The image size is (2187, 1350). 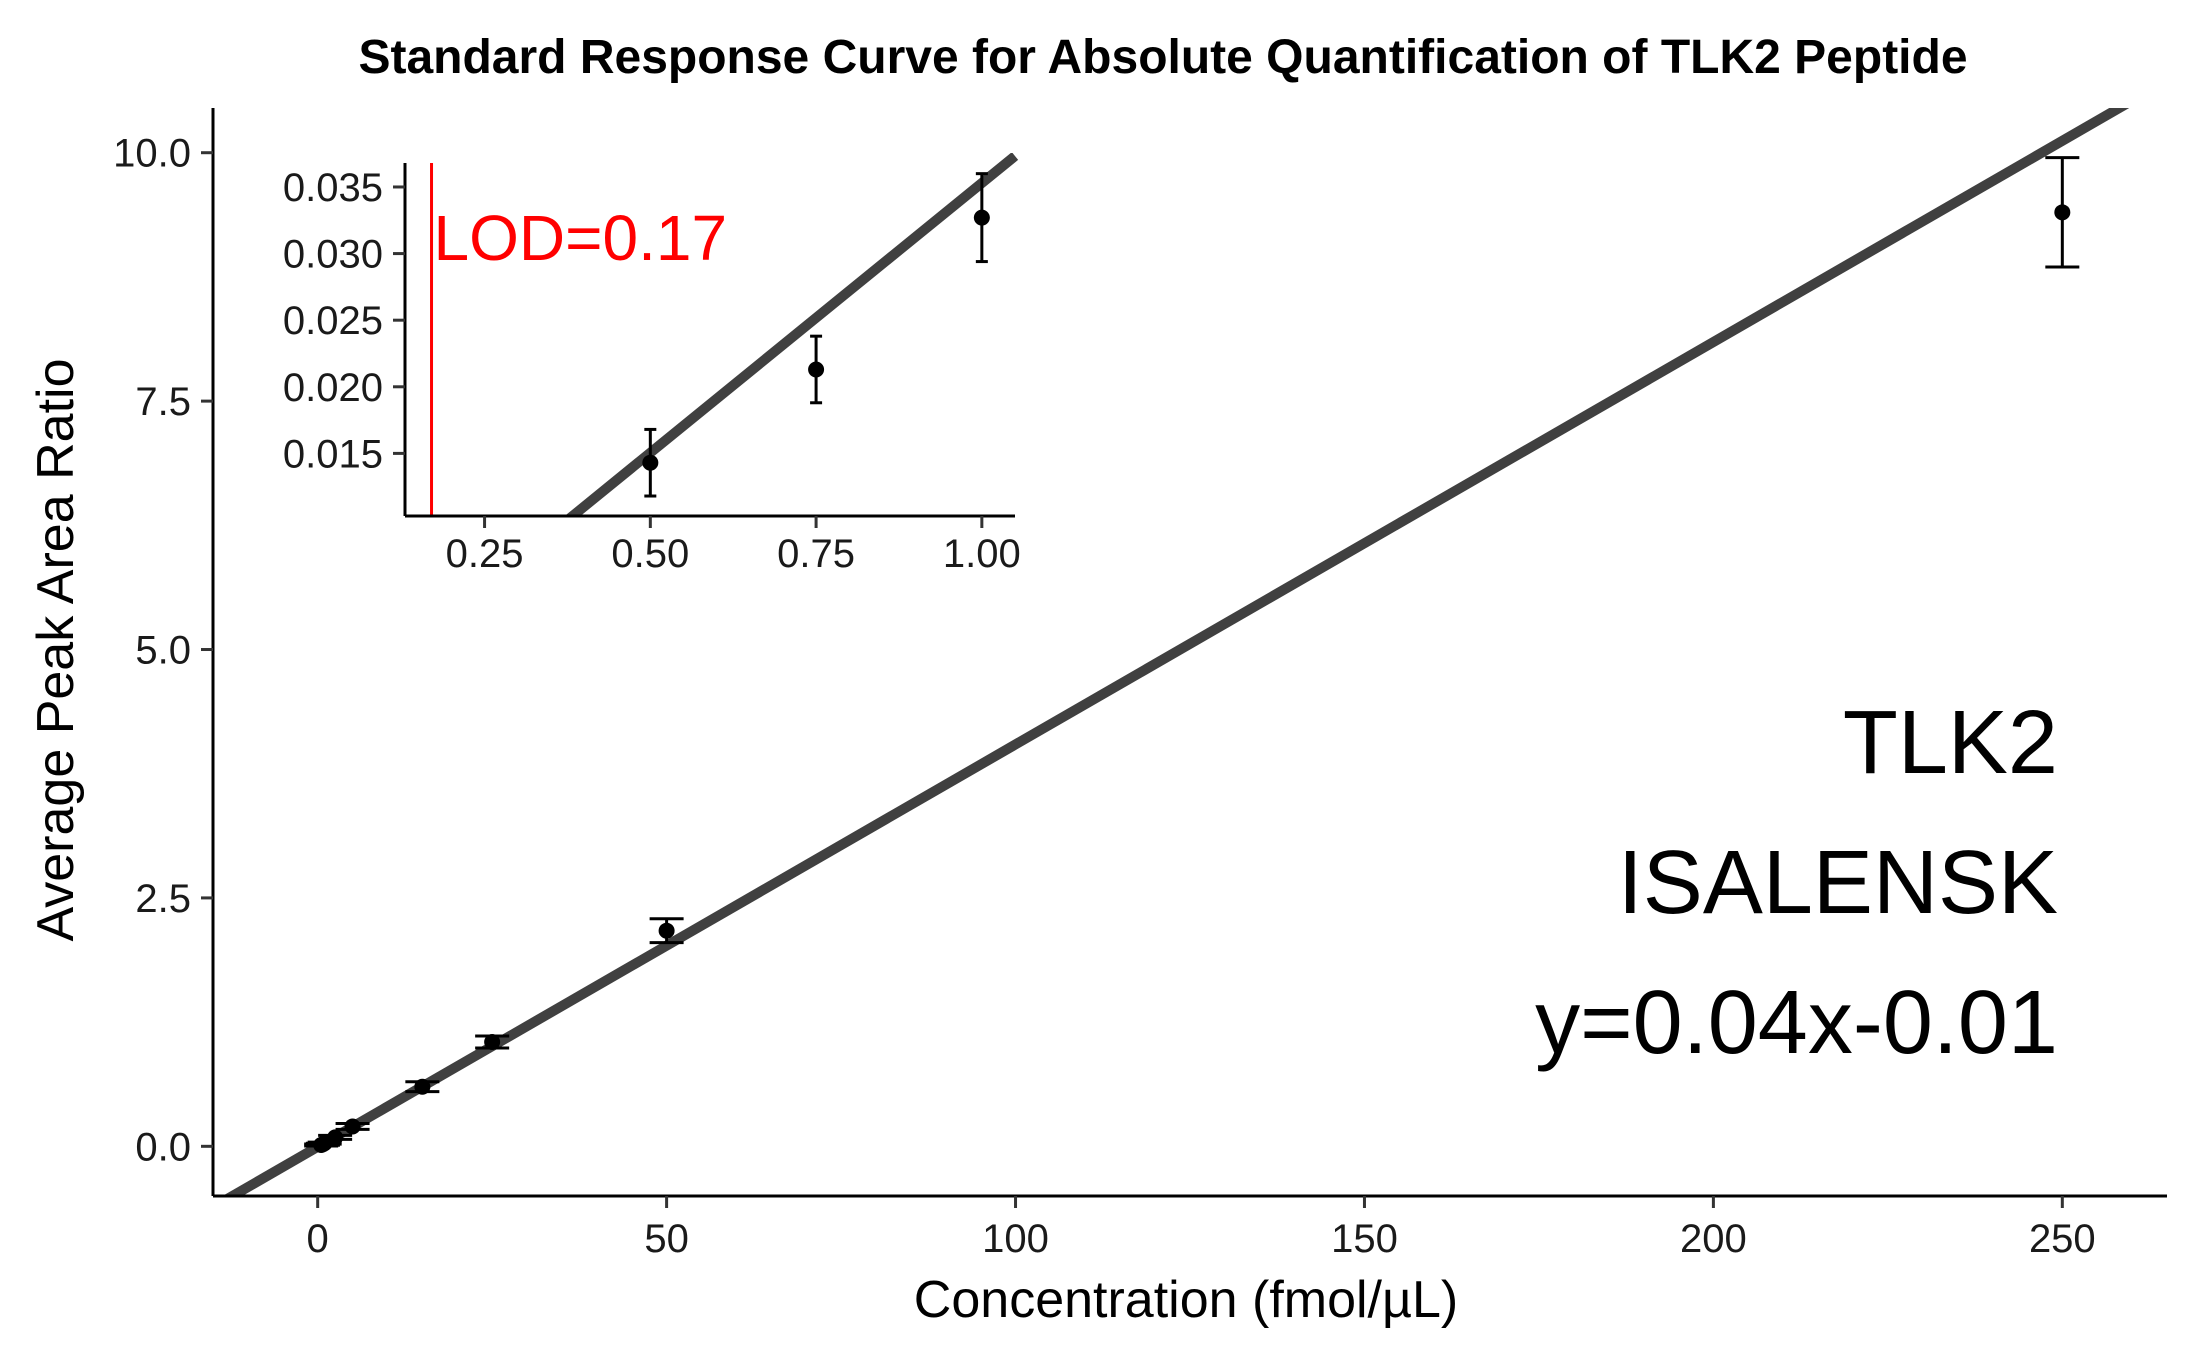 I want to click on inset-y-tick-label: 0.015, so click(x=333, y=454).